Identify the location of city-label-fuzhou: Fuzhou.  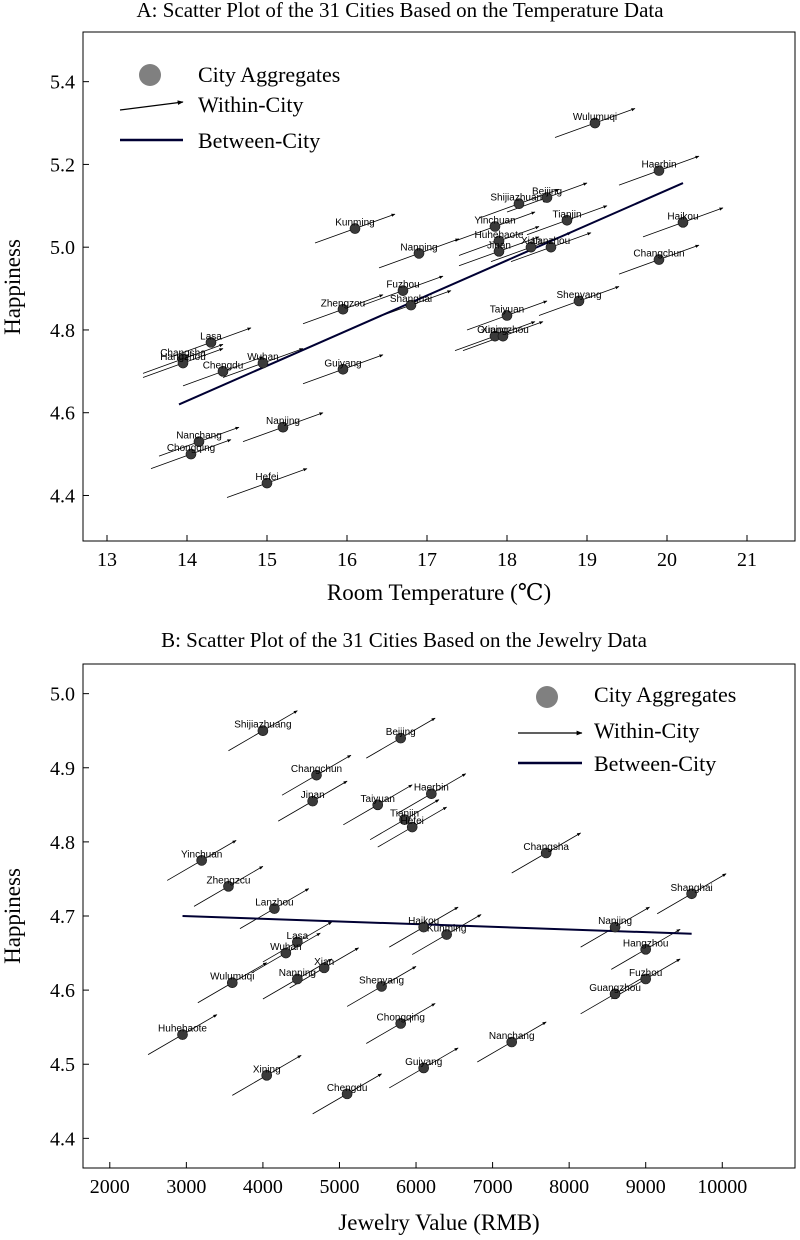
(402, 285).